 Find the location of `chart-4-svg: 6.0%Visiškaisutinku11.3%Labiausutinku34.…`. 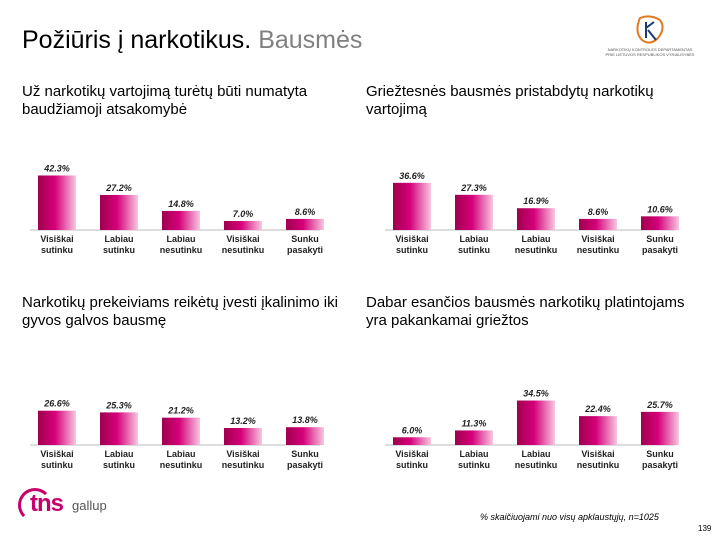

chart-4-svg: 6.0%Visiškaisutinku11.3%Labiausutinku34.… is located at coordinates (532, 429).